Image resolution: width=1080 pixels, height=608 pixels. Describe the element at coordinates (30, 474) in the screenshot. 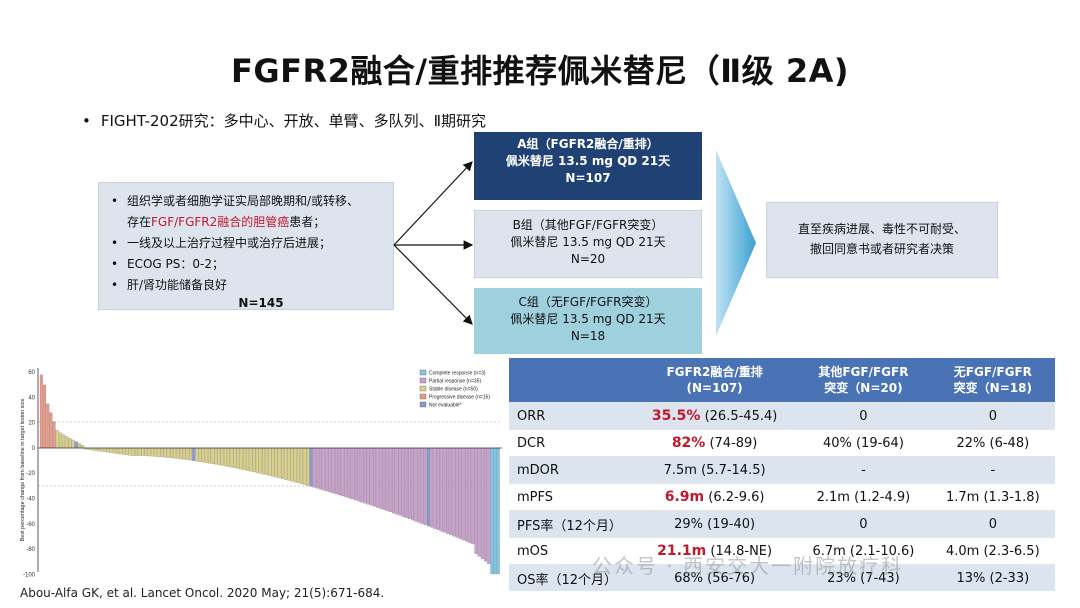

I see `y-tick-label: -20` at that location.